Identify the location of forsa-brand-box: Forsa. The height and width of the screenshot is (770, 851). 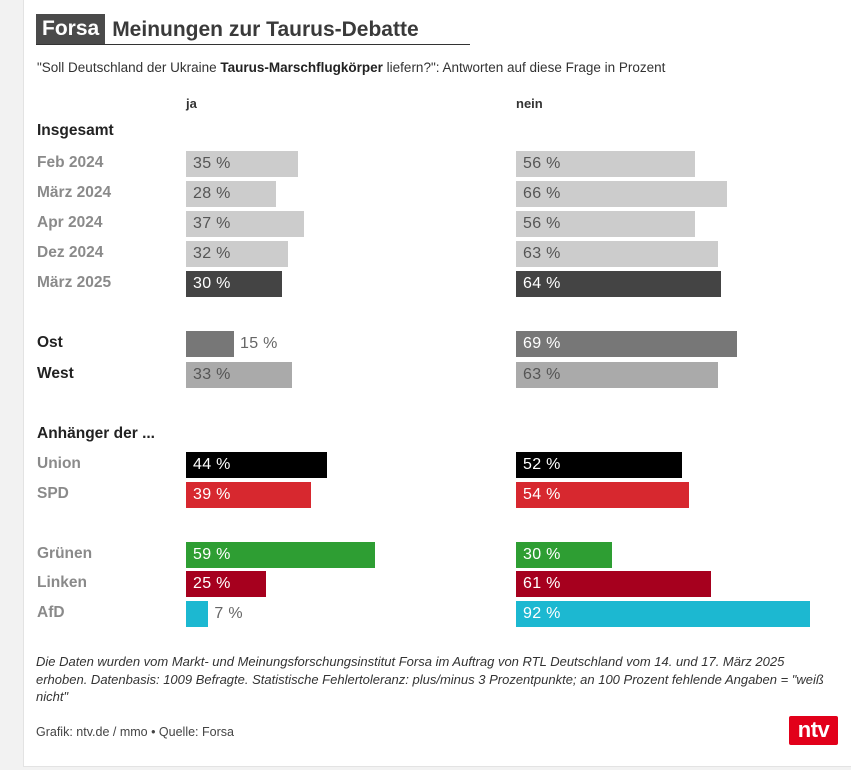
(71, 29).